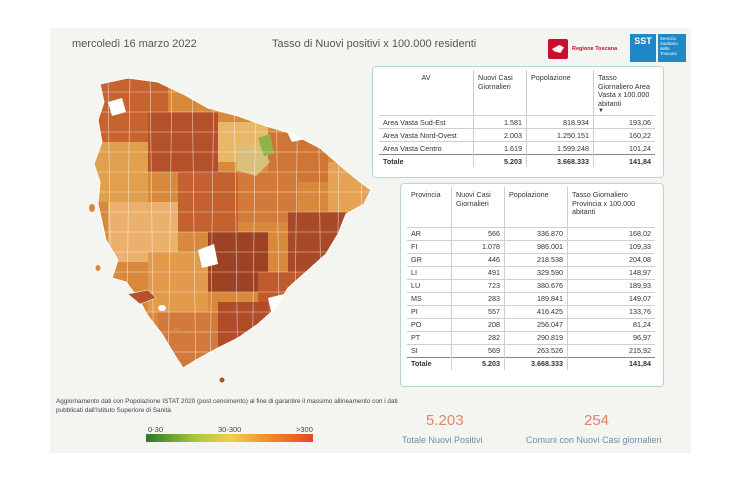  I want to click on prov-cell: 149,07, so click(611, 298).